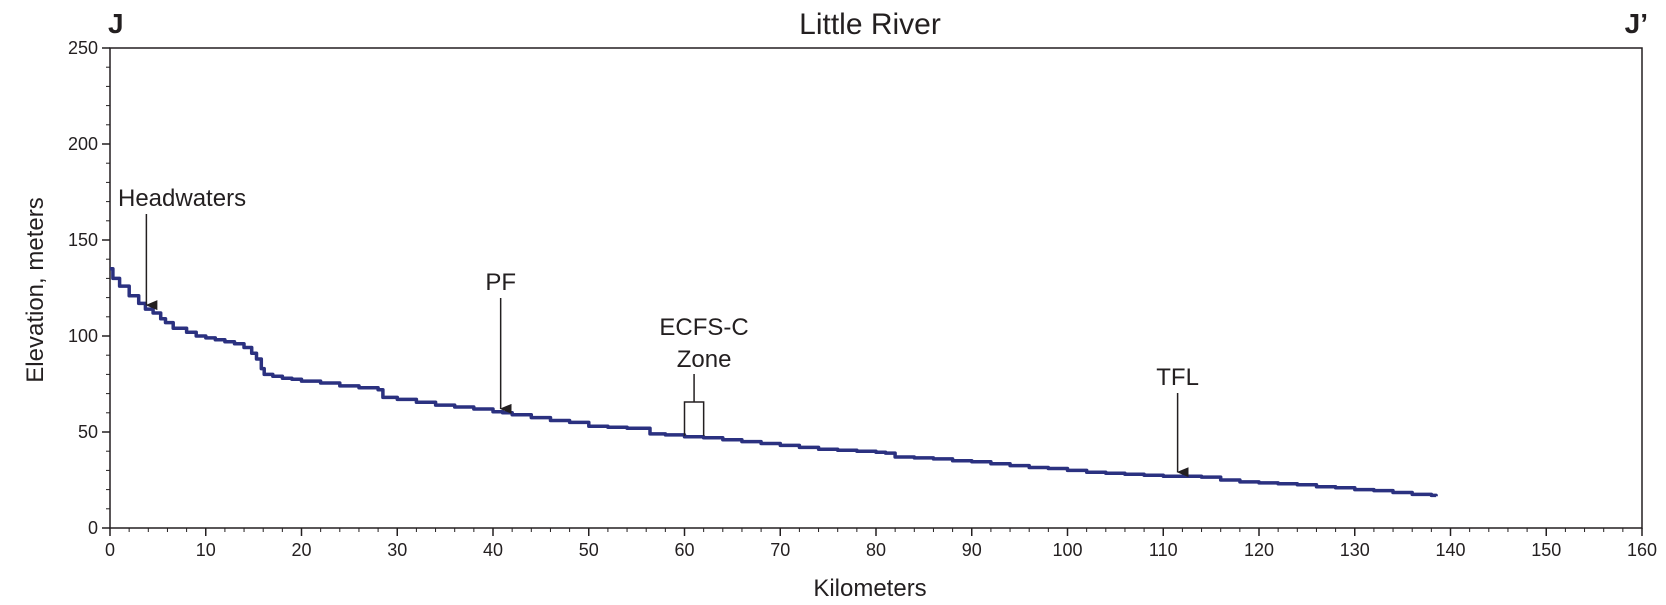 The height and width of the screenshot is (605, 1666). Describe the element at coordinates (83, 336) in the screenshot. I see `y-tick-label-2: 100` at that location.